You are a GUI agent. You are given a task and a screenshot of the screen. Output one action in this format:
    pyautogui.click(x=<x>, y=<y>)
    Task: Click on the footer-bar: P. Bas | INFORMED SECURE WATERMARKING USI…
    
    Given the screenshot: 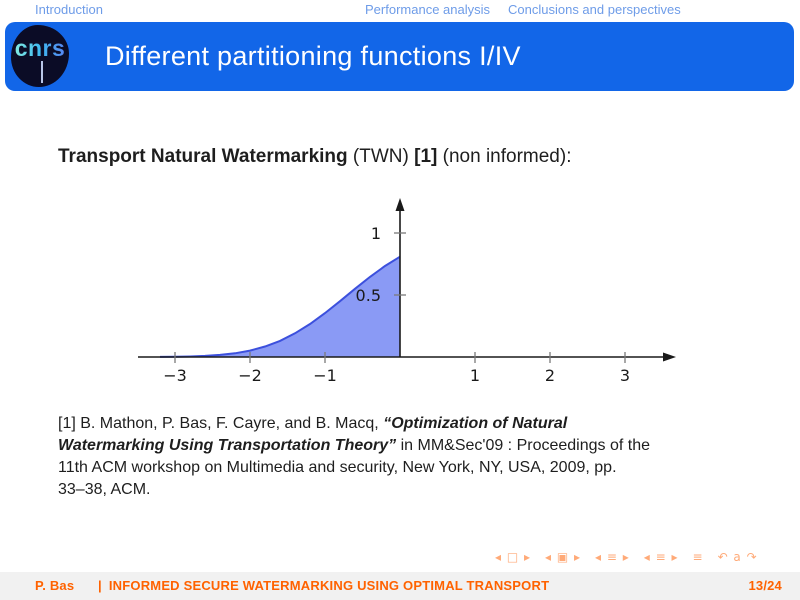 What is the action you would take?
    pyautogui.click(x=400, y=586)
    